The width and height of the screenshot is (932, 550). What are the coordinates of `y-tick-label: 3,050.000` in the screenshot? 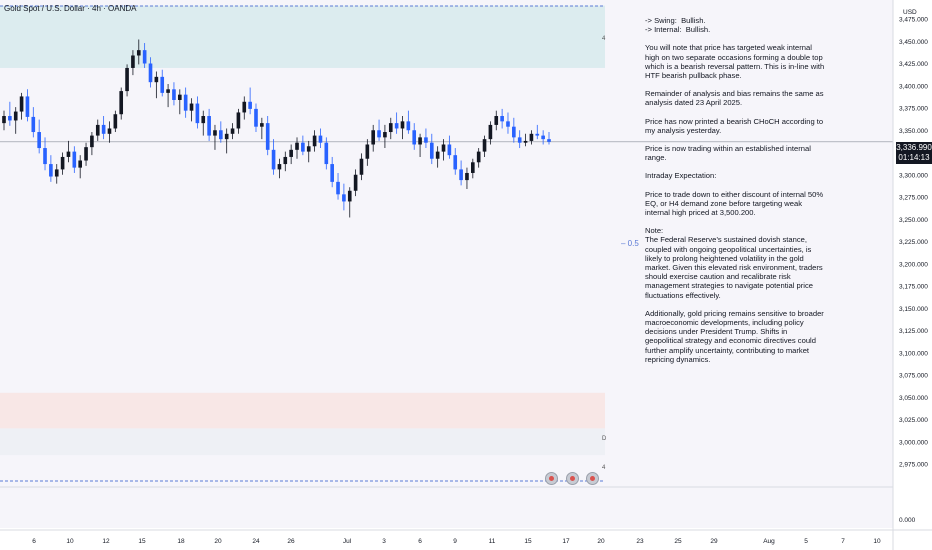 It's located at (913, 398).